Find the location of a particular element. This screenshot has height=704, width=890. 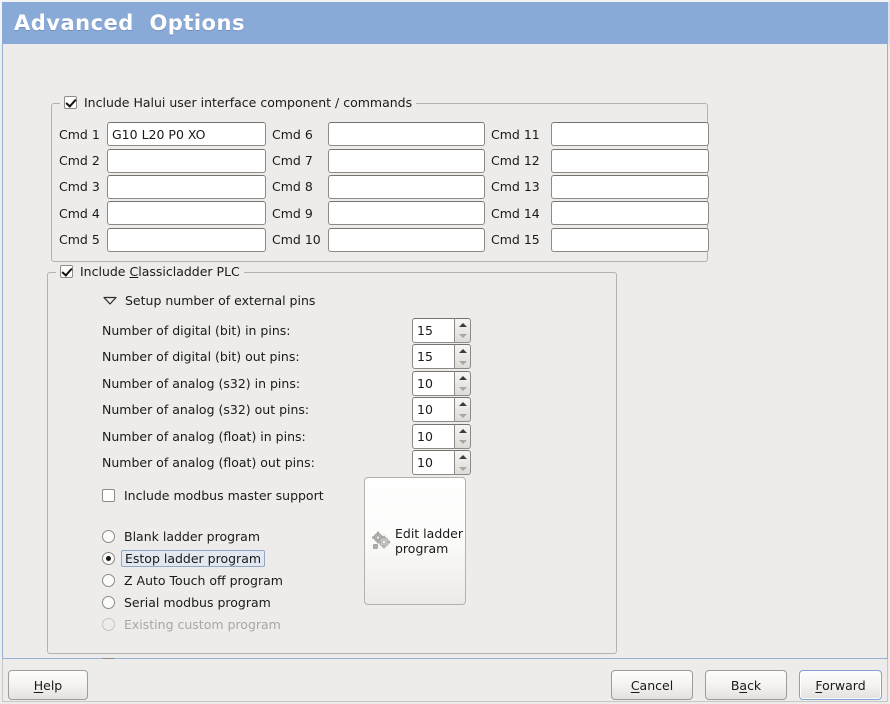

modbus-master-label: Include modbus master support is located at coordinates (224, 495).